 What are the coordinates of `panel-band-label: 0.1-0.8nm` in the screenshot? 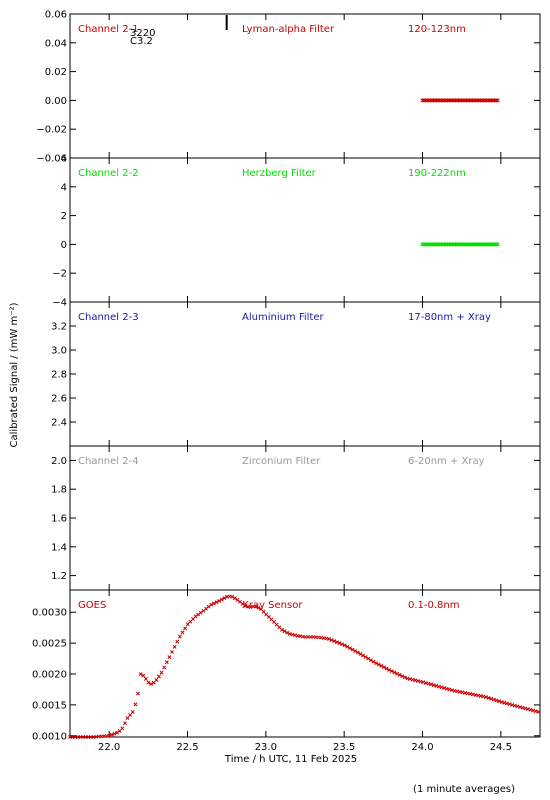 It's located at (434, 605).